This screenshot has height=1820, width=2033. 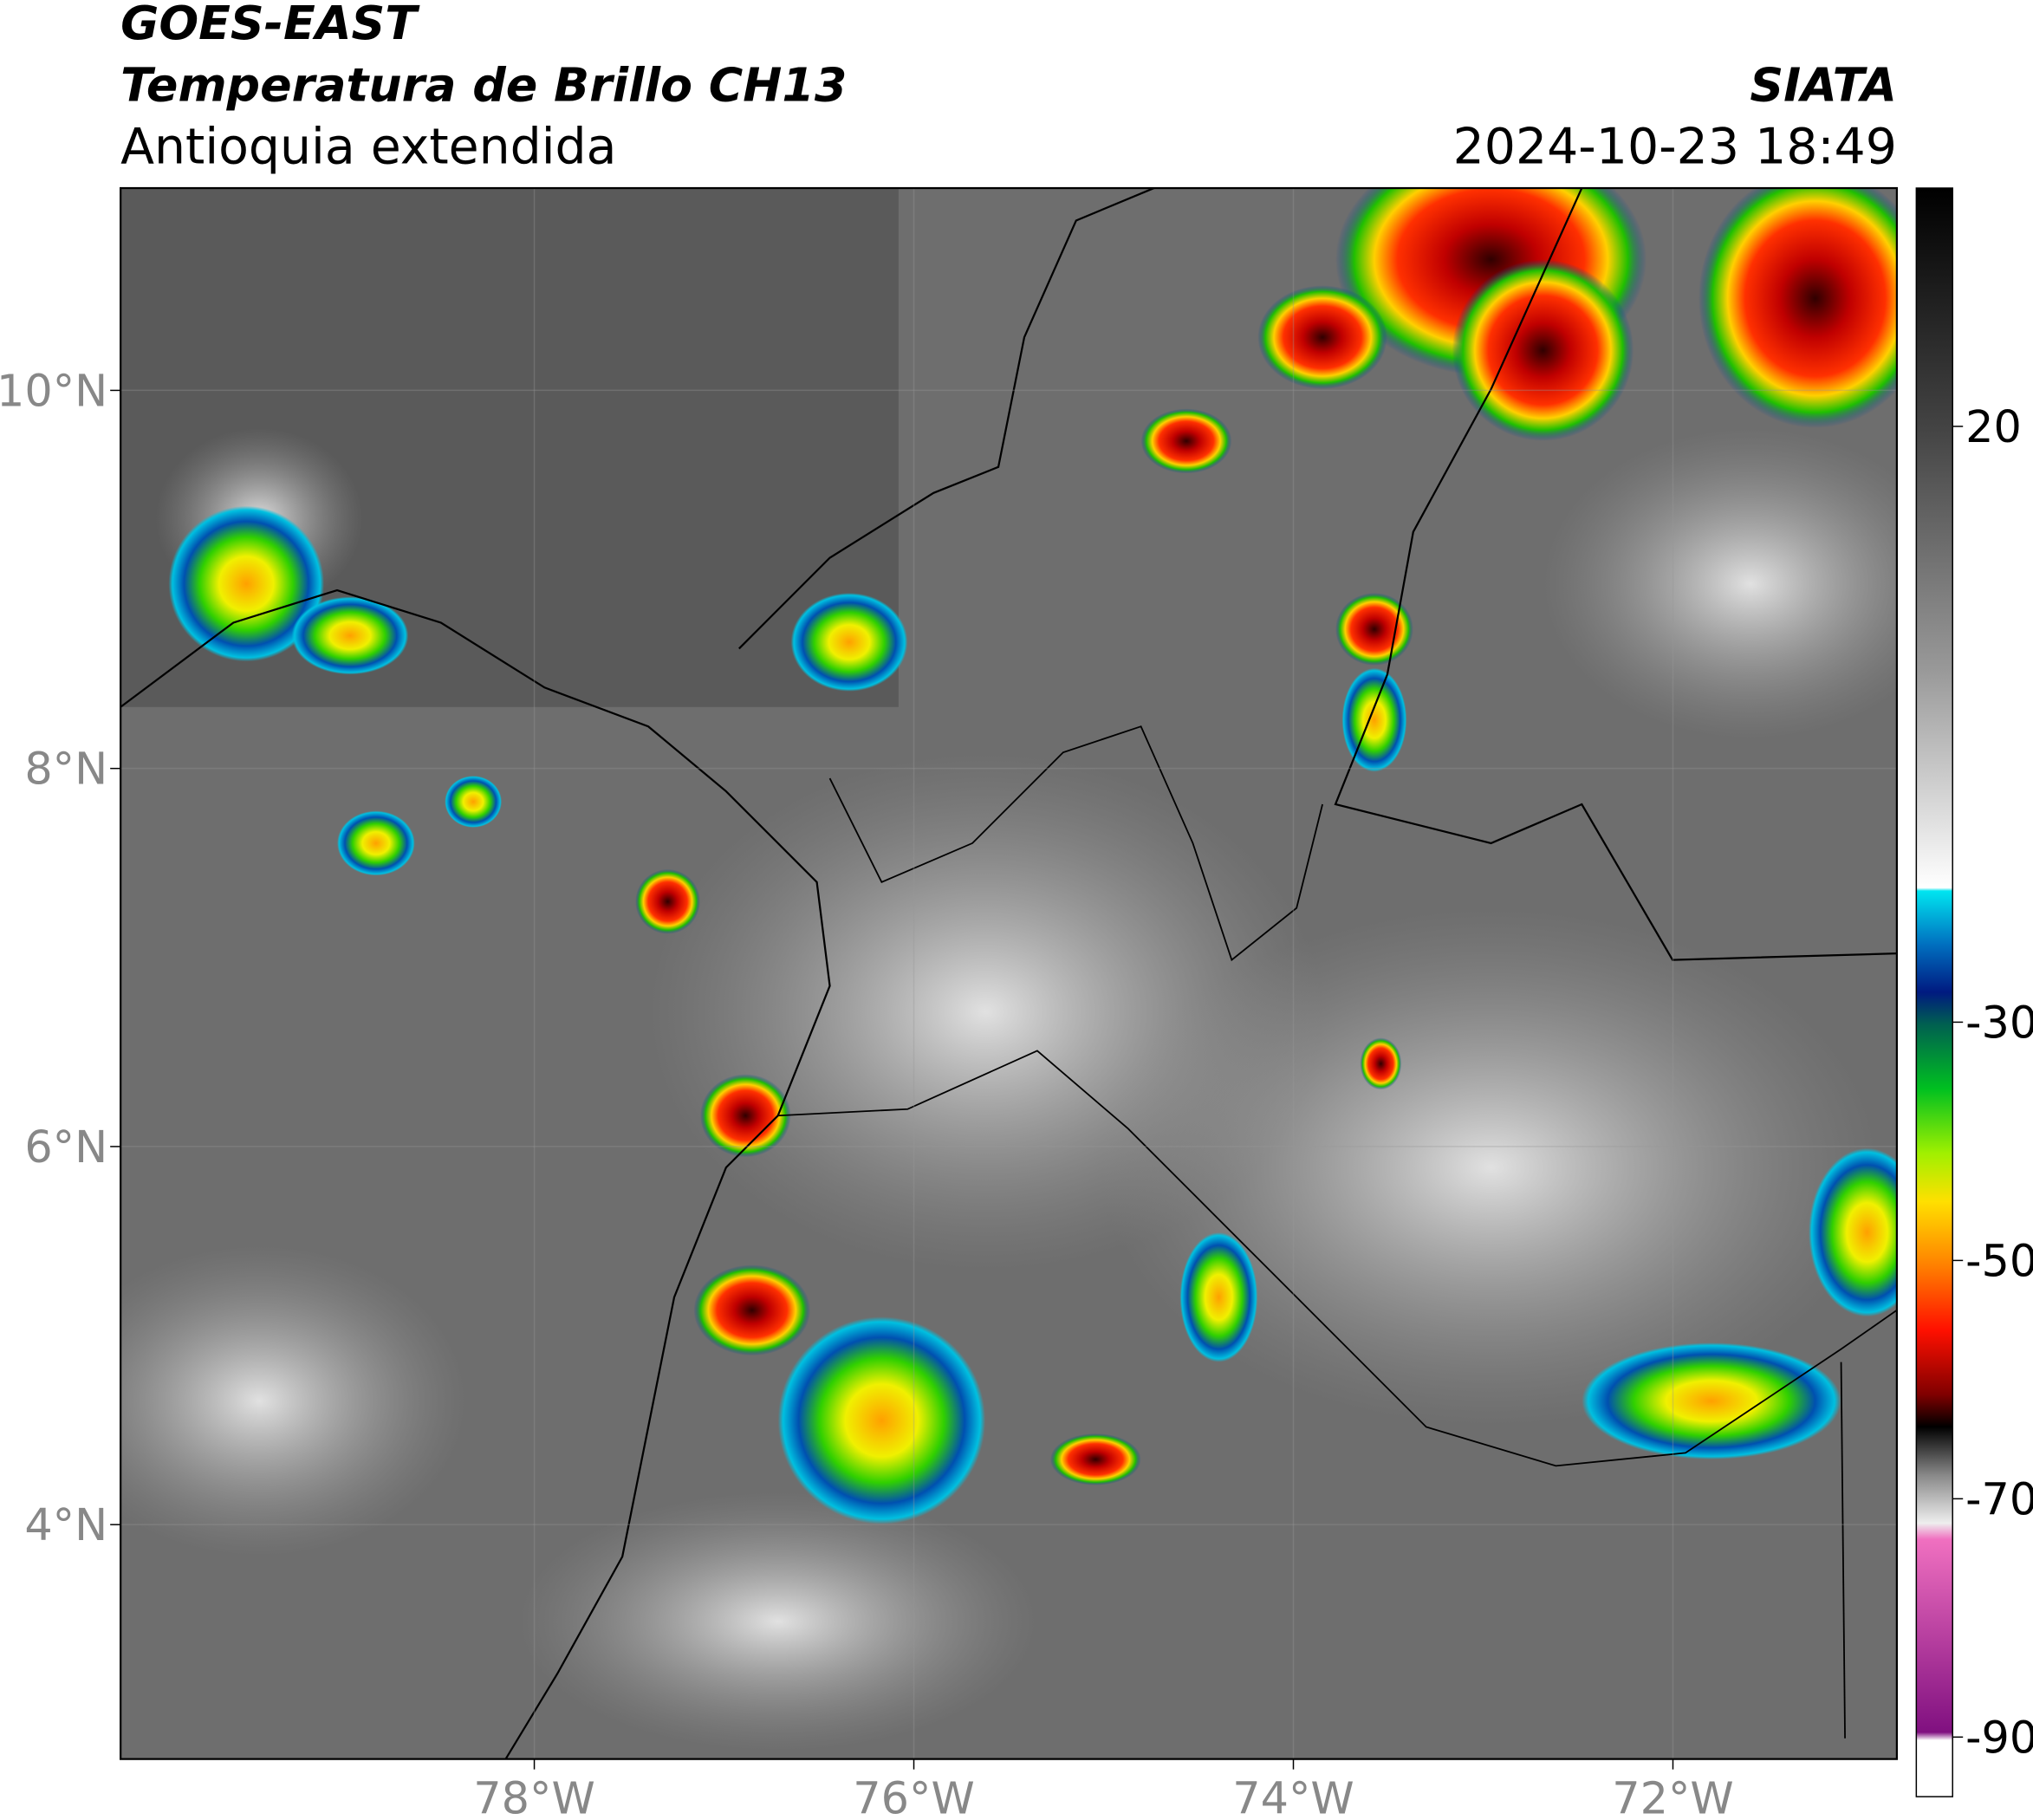 What do you see at coordinates (65, 1524) in the screenshot?
I see `y-tick-label: 4°N` at bounding box center [65, 1524].